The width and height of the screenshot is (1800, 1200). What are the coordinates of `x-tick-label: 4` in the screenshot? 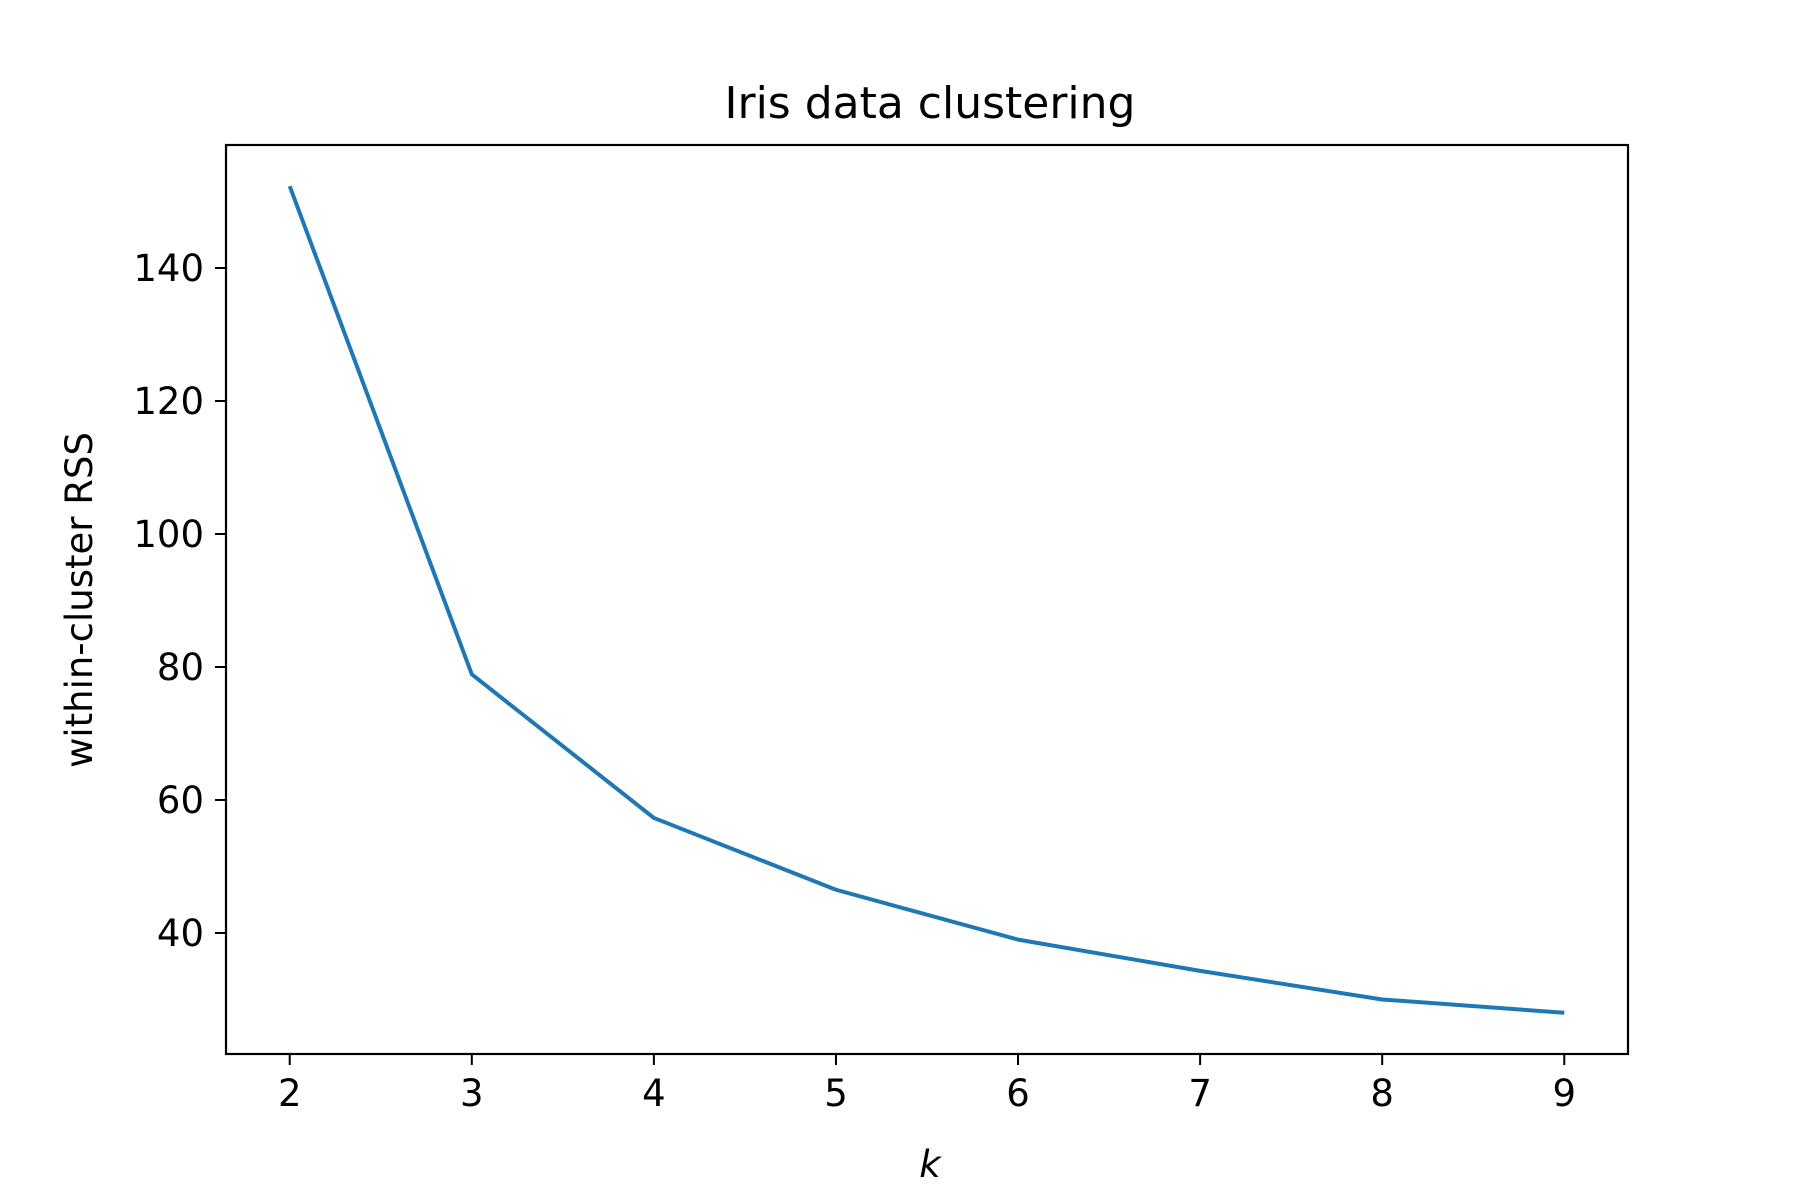 It's located at (654, 1093).